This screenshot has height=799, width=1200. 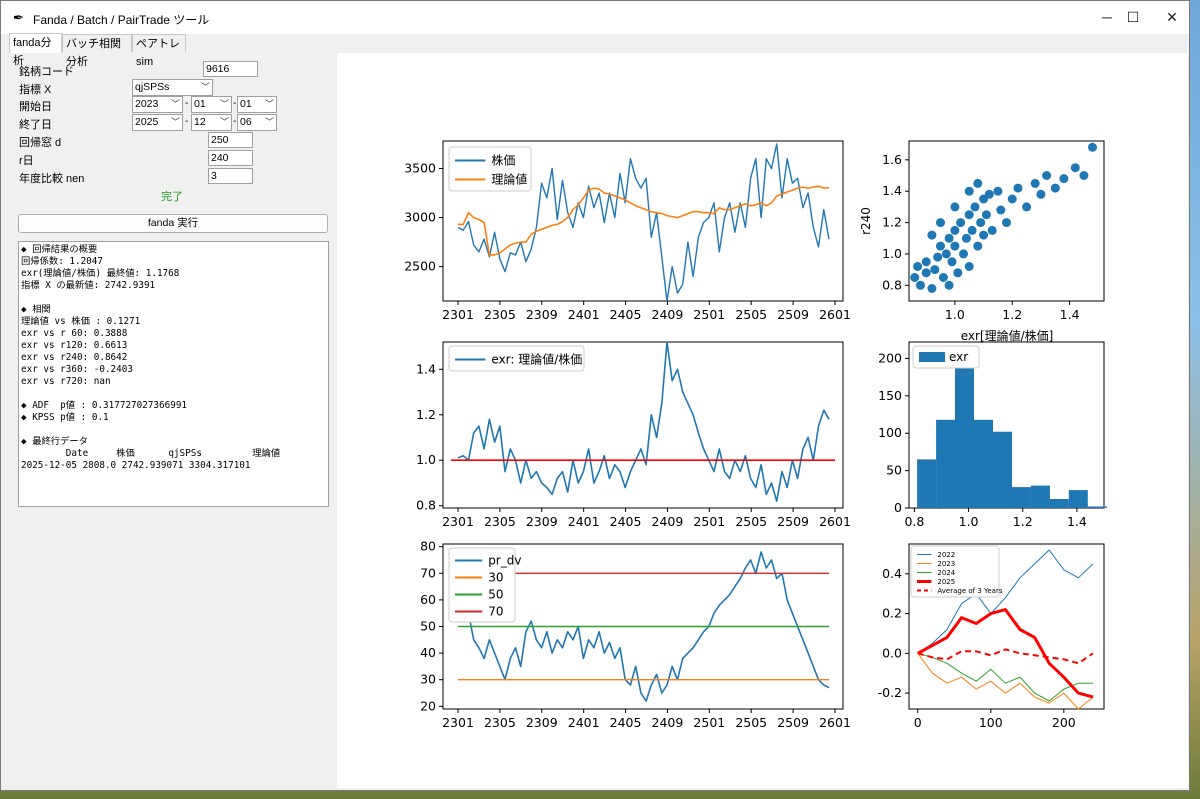 I want to click on chart6-legend-box, so click(x=955, y=571).